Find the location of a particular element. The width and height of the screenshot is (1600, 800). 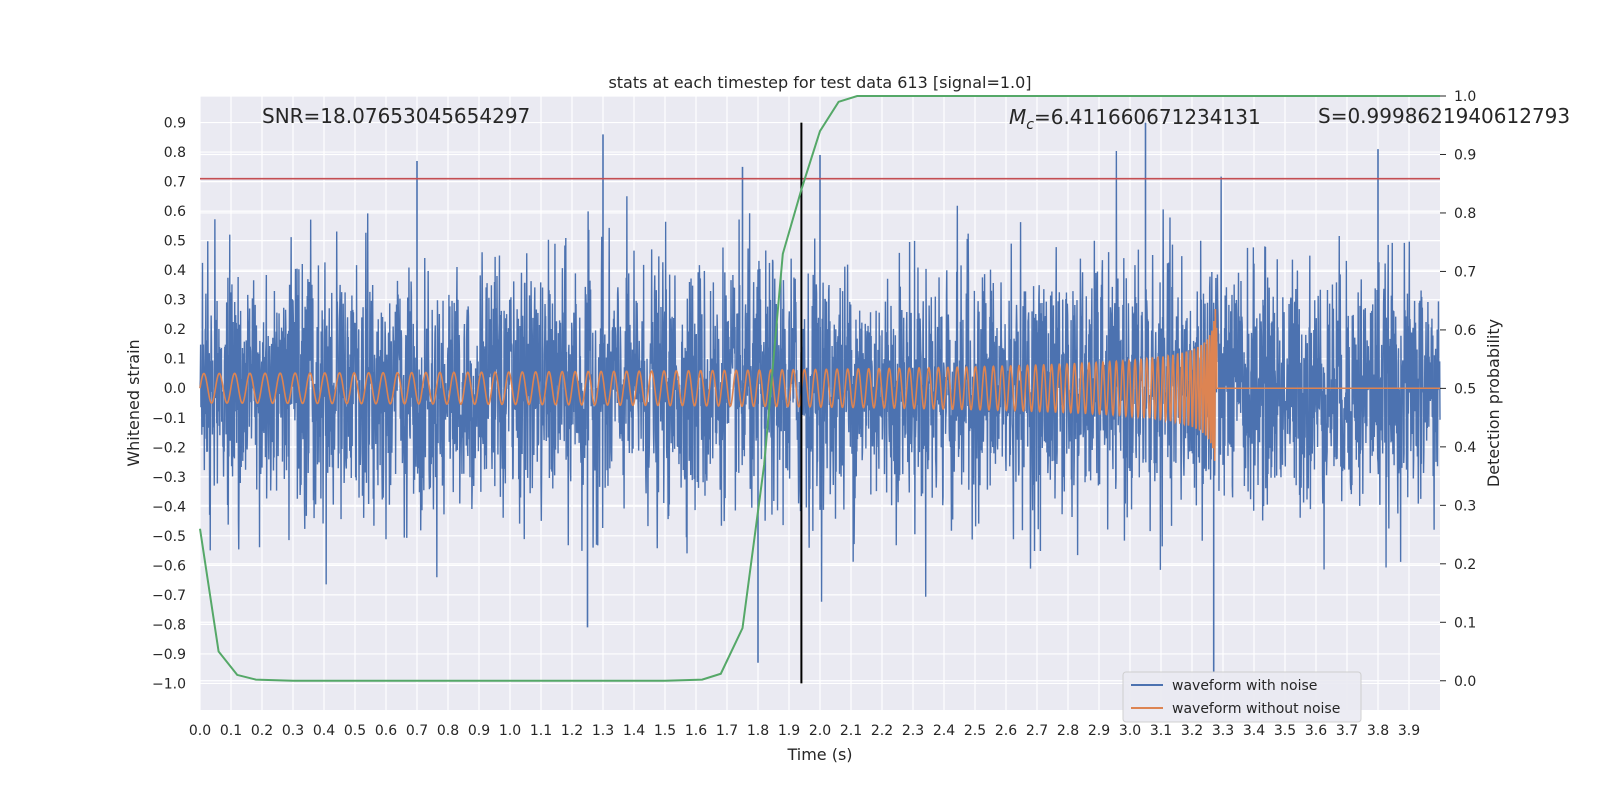

x-tick-label: 0.3 is located at coordinates (293, 731).